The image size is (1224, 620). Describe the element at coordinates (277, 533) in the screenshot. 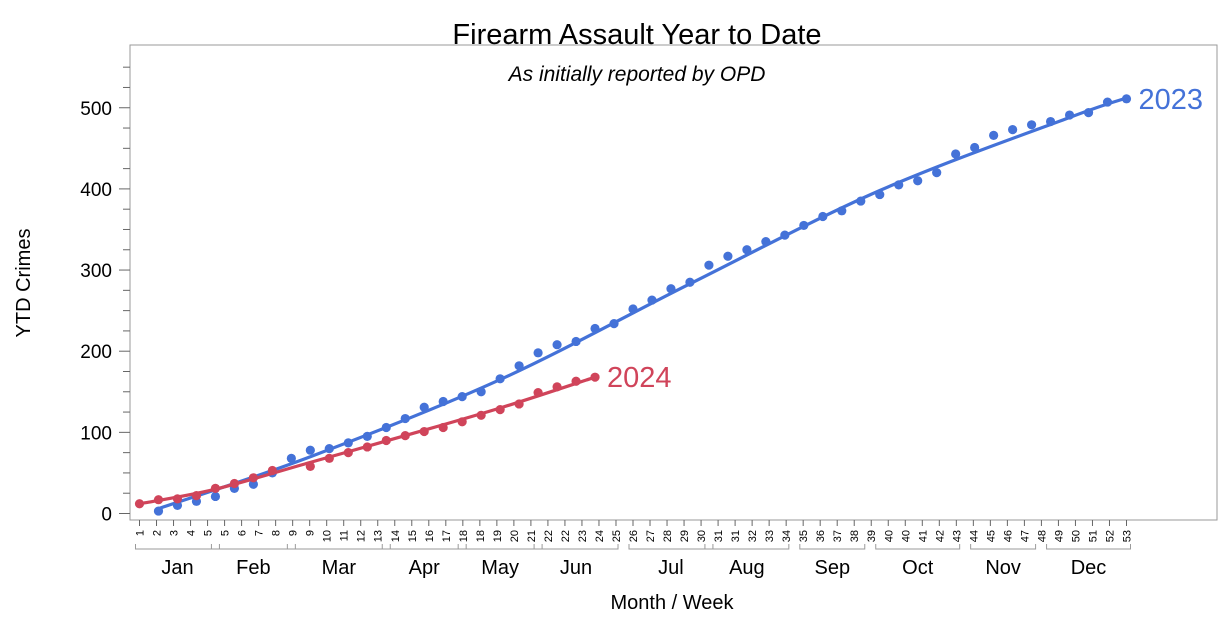

I see `x-week-tick-label: 8` at that location.